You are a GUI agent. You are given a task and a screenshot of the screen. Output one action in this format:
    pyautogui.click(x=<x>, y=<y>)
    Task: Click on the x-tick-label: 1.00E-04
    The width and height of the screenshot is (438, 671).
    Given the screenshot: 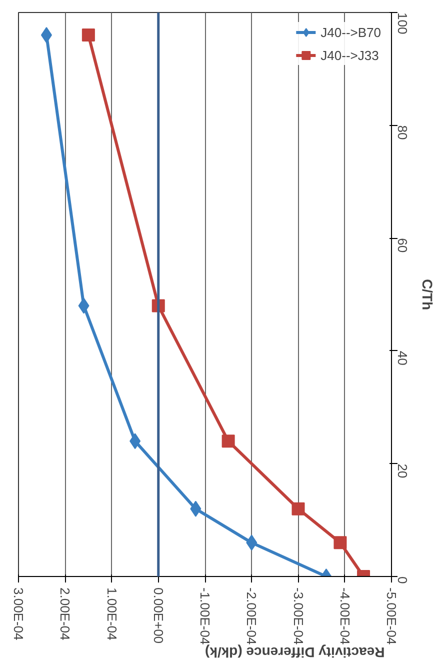 What is the action you would take?
    pyautogui.click(x=112, y=614)
    